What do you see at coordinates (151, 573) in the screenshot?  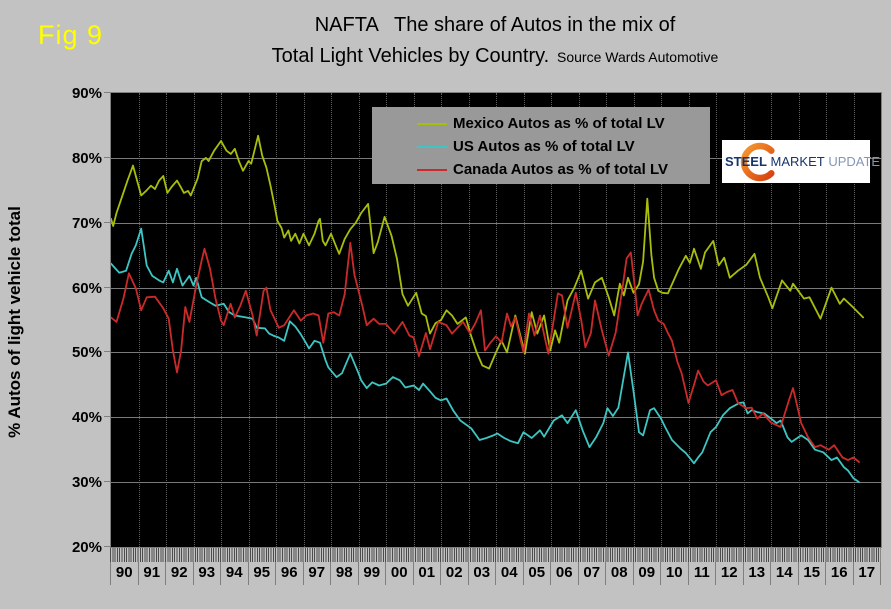 I see `x-year-label: 91` at bounding box center [151, 573].